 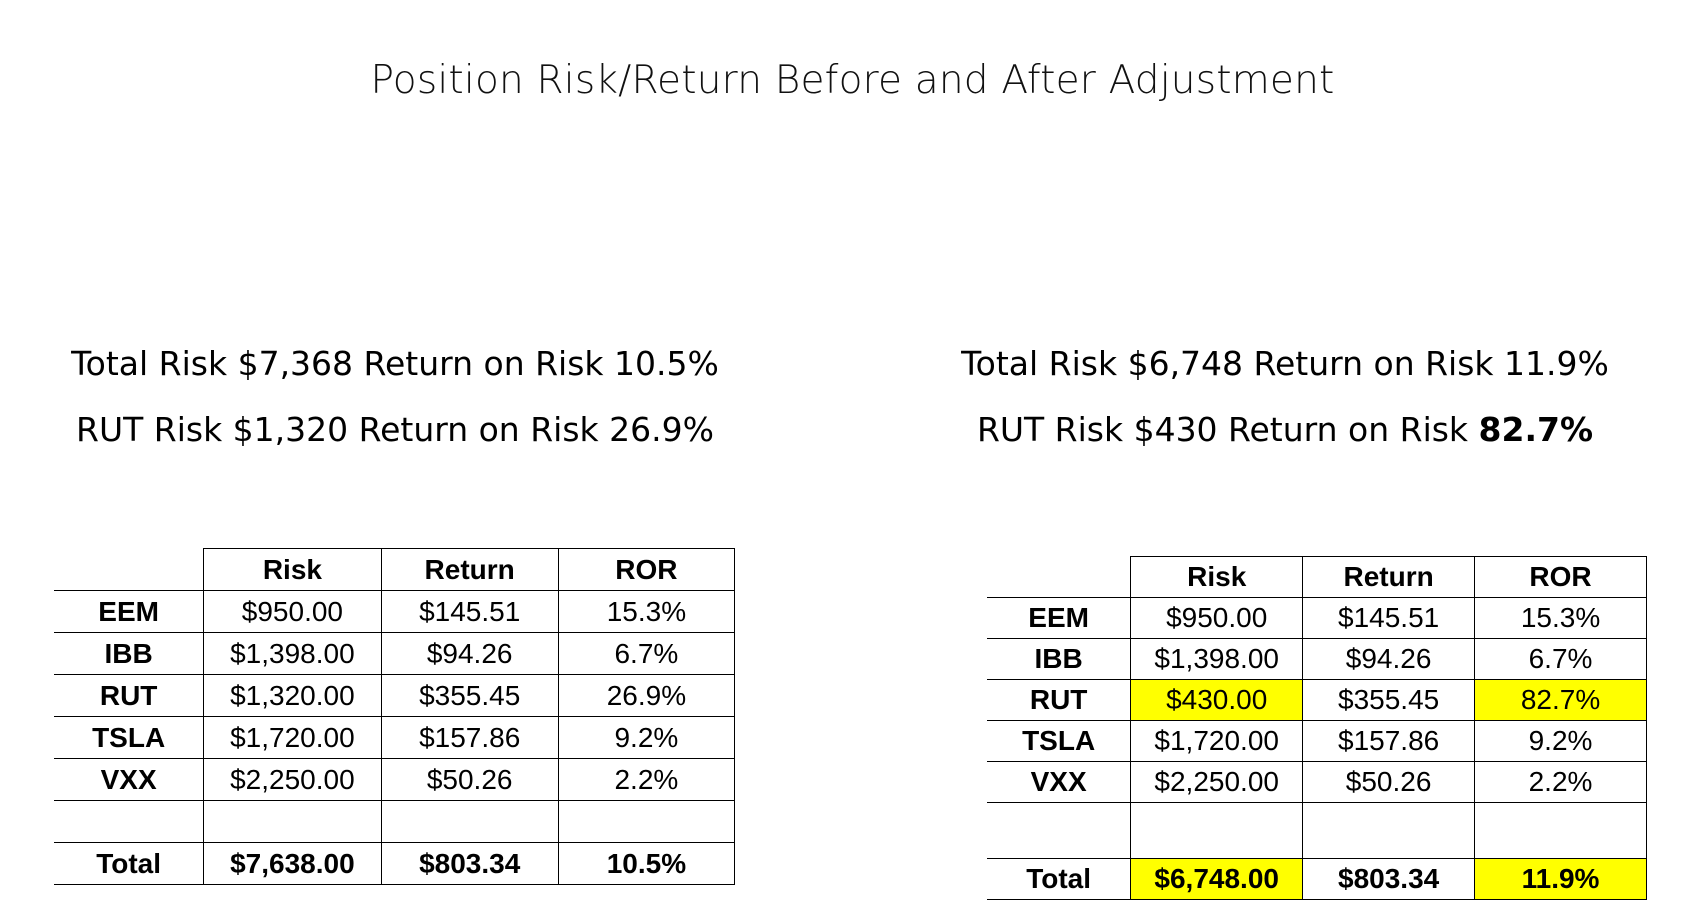 I want to click on risk-cell: $1,320.00, so click(x=292, y=695).